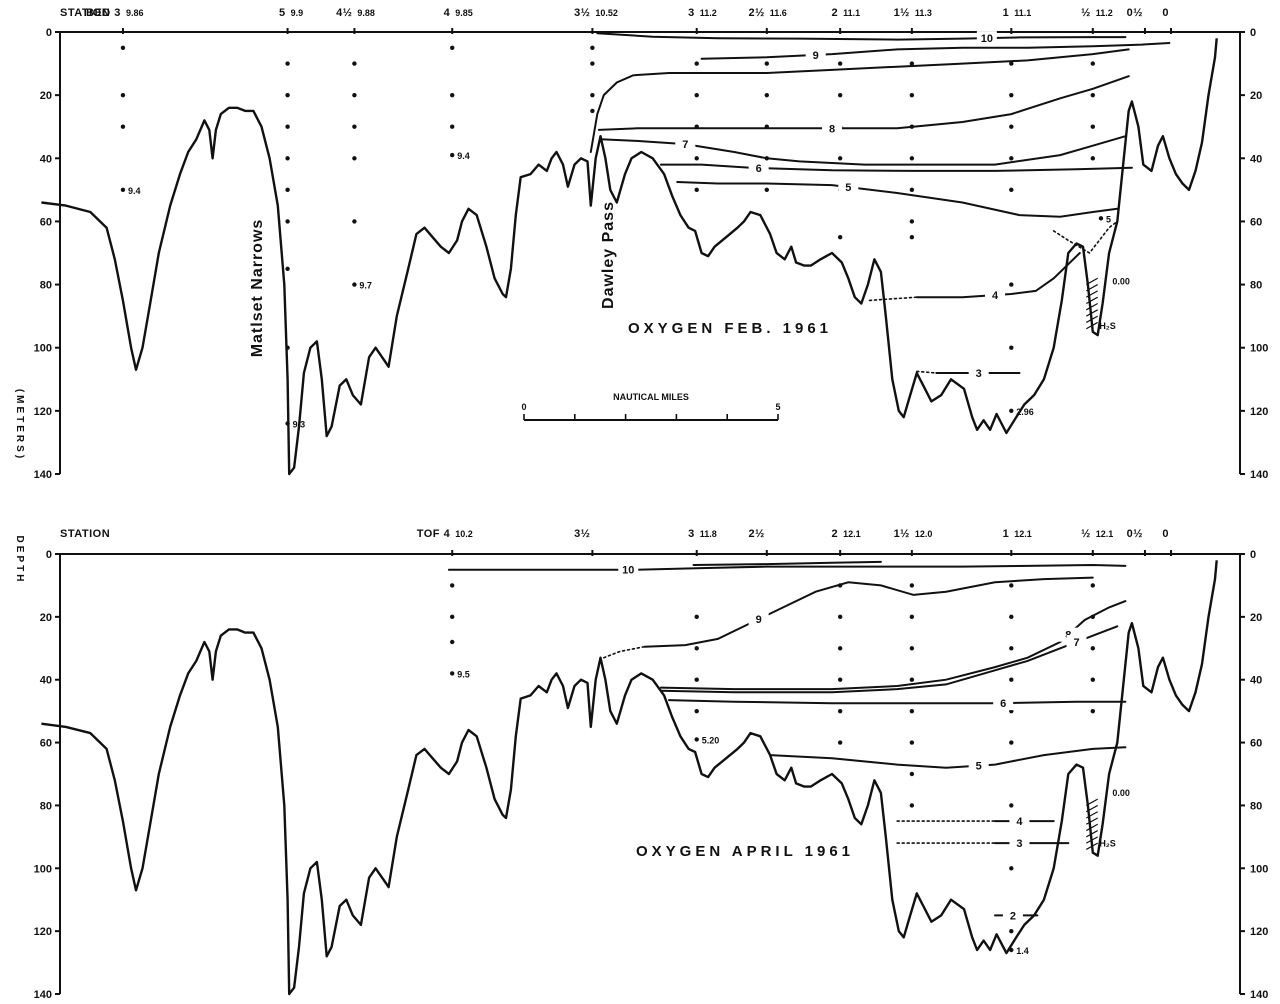 The height and width of the screenshot is (1004, 1280). Describe the element at coordinates (1022, 13) in the screenshot. I see `station-surface-value: 11.1` at that location.